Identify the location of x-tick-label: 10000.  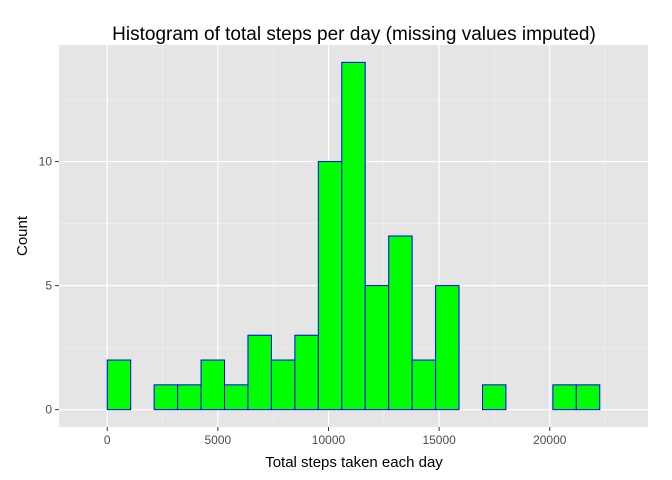
(329, 440).